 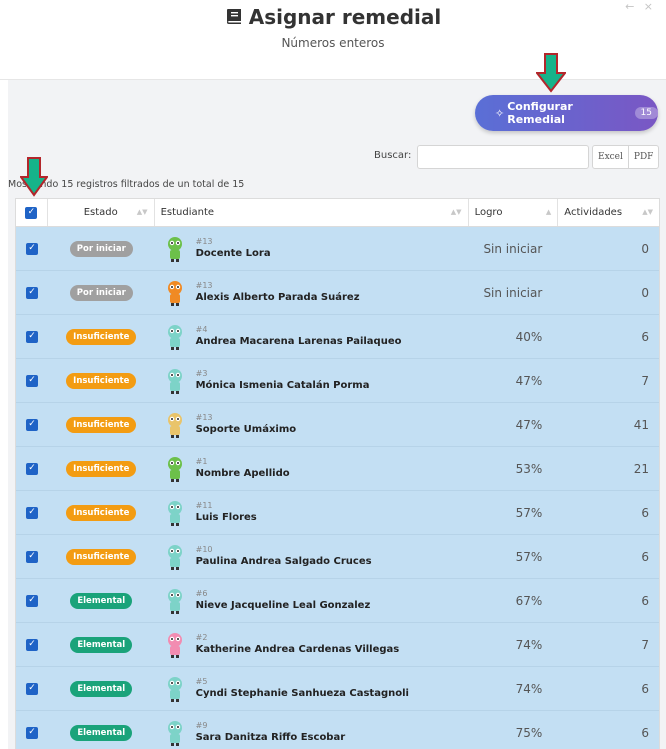 I want to click on student-name: Cyndi Stephanie Sanhueza Castagnoli, so click(x=302, y=693).